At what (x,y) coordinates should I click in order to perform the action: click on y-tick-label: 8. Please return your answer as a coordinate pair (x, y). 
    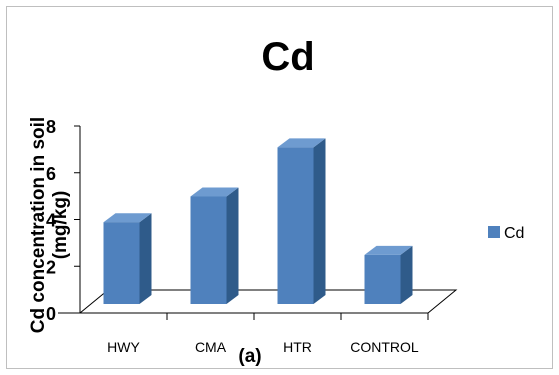
    Looking at the image, I should click on (51, 127).